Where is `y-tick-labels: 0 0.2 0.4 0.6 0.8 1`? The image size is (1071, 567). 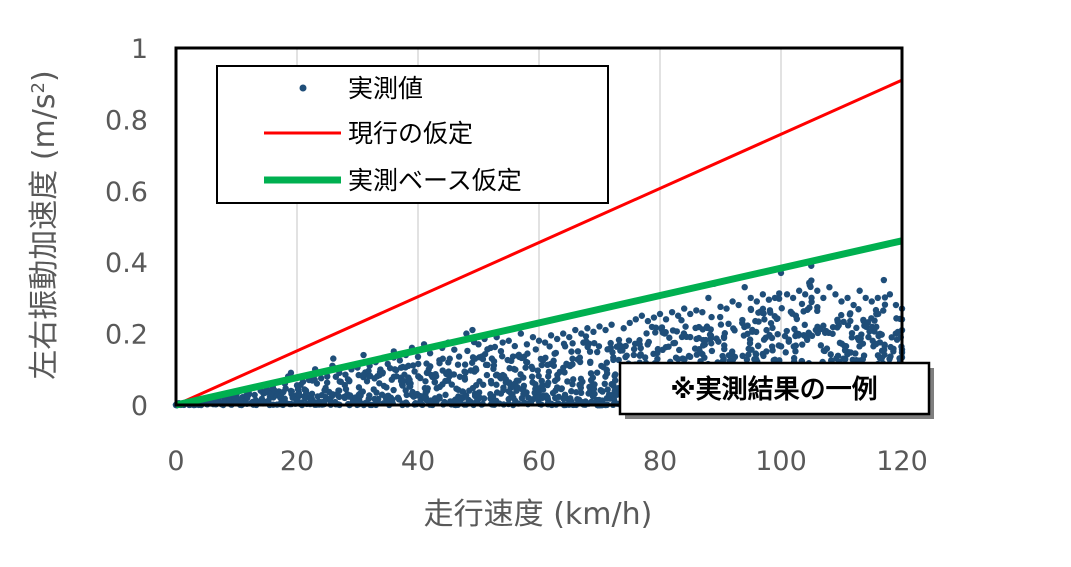 y-tick-labels: 0 0.2 0.4 0.6 0.8 1 is located at coordinates (126, 228).